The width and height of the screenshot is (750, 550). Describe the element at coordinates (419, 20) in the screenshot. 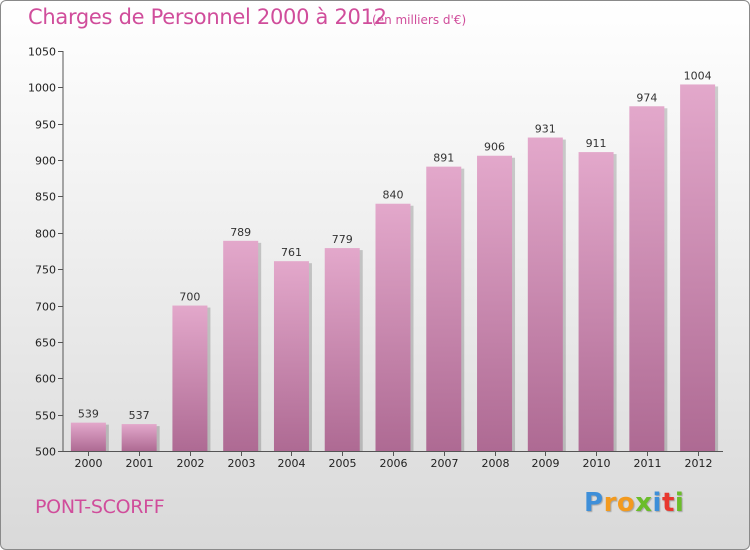

I see `chart-subtitle: (en milliers d'€)` at that location.